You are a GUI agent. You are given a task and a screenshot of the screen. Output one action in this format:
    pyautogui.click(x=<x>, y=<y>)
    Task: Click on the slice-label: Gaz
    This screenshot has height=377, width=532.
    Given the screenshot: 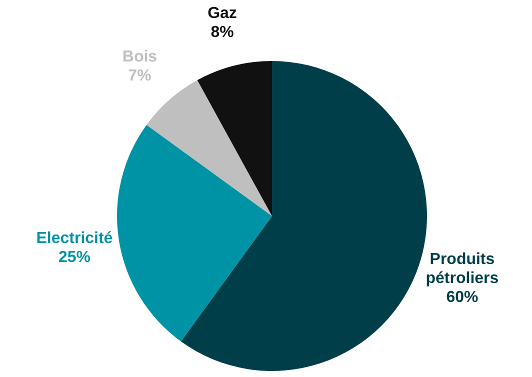 What is the action you would take?
    pyautogui.click(x=222, y=13)
    